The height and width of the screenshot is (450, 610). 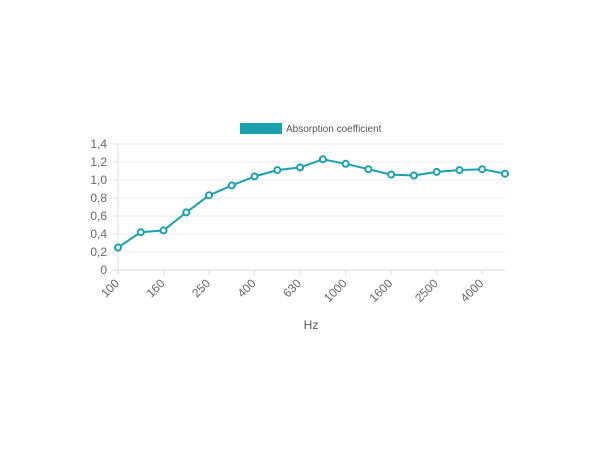 What do you see at coordinates (98, 198) in the screenshot?
I see `y-tick-label: 0,8` at bounding box center [98, 198].